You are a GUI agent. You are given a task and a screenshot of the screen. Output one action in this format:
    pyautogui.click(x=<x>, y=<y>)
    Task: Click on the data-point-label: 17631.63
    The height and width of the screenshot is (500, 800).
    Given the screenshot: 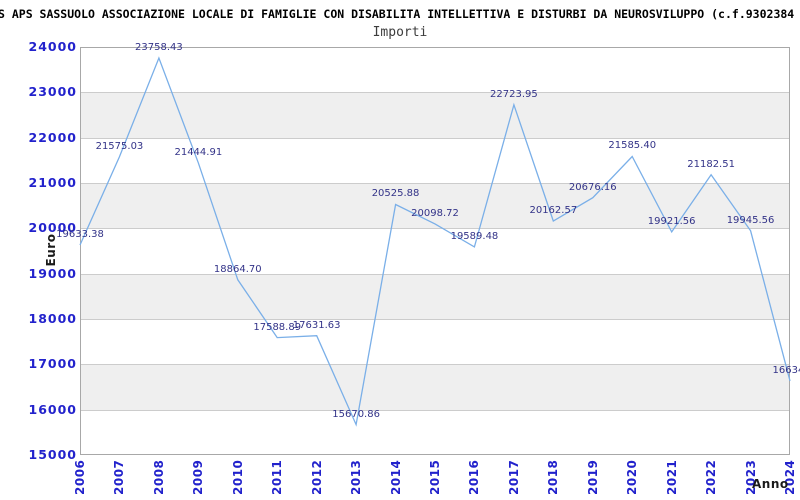 What is the action you would take?
    pyautogui.click(x=316, y=325)
    